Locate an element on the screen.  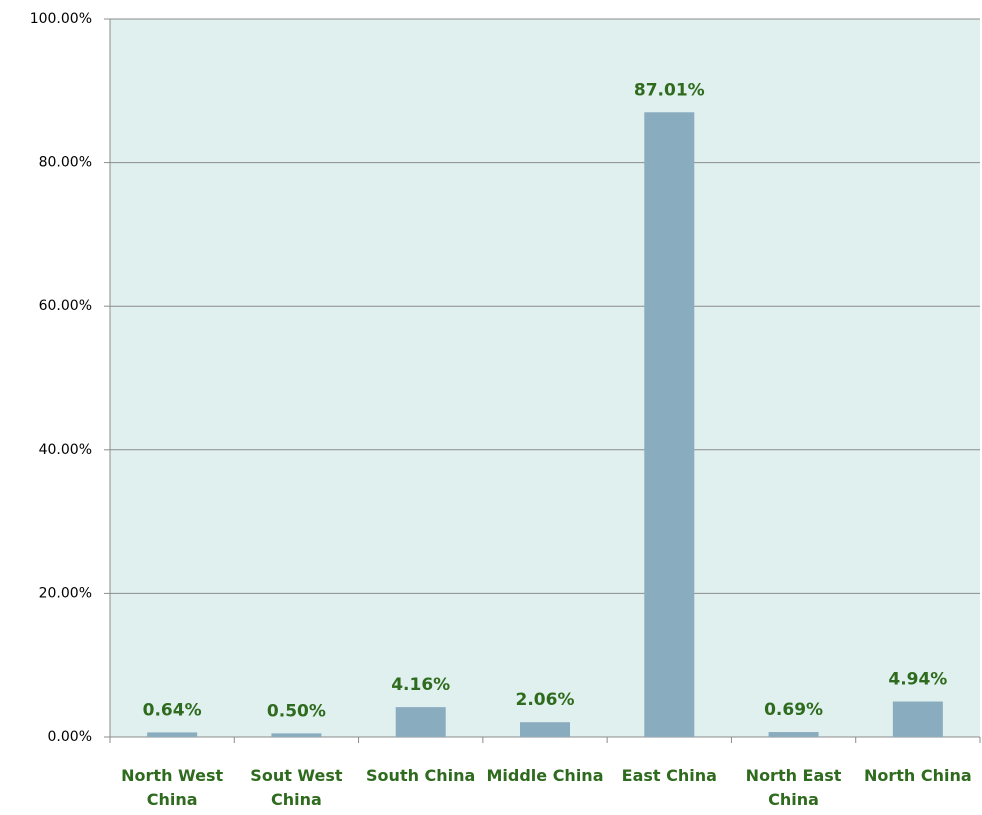
y-tick-label: 100.00% is located at coordinates (61, 19).